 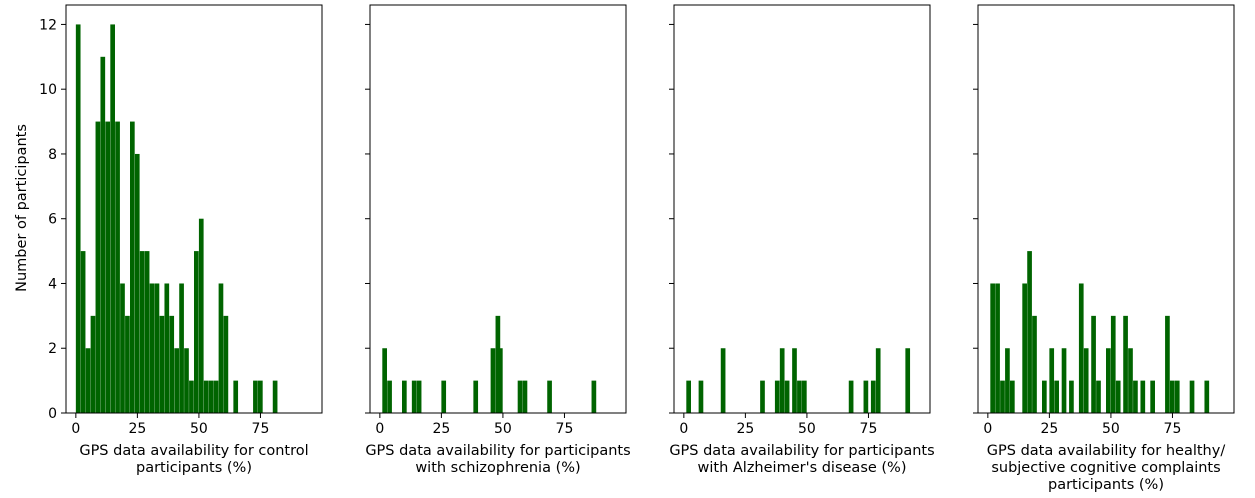 What do you see at coordinates (497, 468) in the screenshot?
I see `x-axis-label: with schizophrenia (%)` at bounding box center [497, 468].